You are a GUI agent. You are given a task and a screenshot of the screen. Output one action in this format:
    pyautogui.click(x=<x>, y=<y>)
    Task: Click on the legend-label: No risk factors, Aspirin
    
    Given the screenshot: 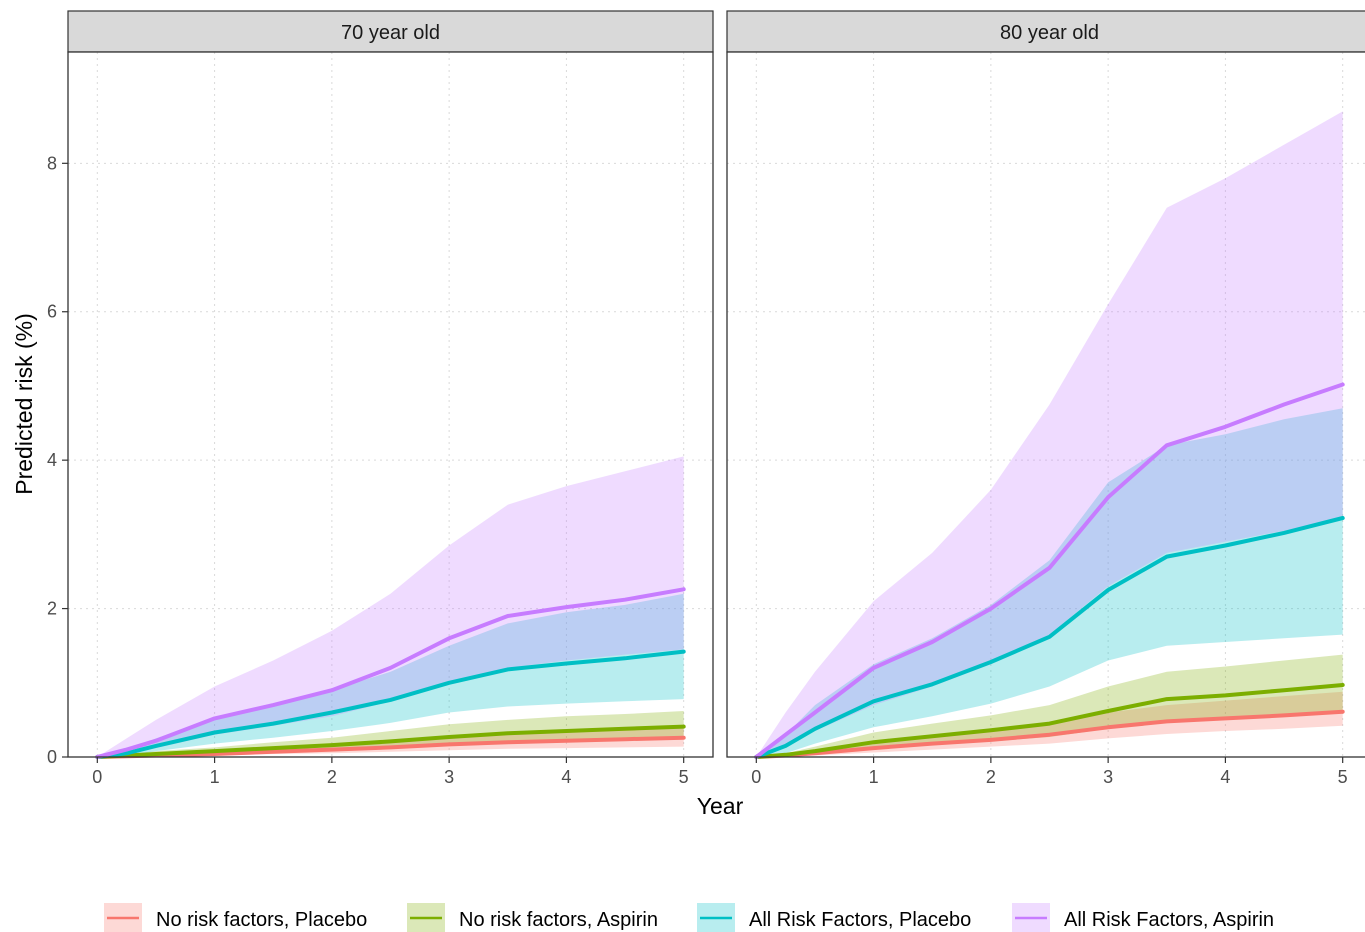 What is the action you would take?
    pyautogui.click(x=558, y=920)
    